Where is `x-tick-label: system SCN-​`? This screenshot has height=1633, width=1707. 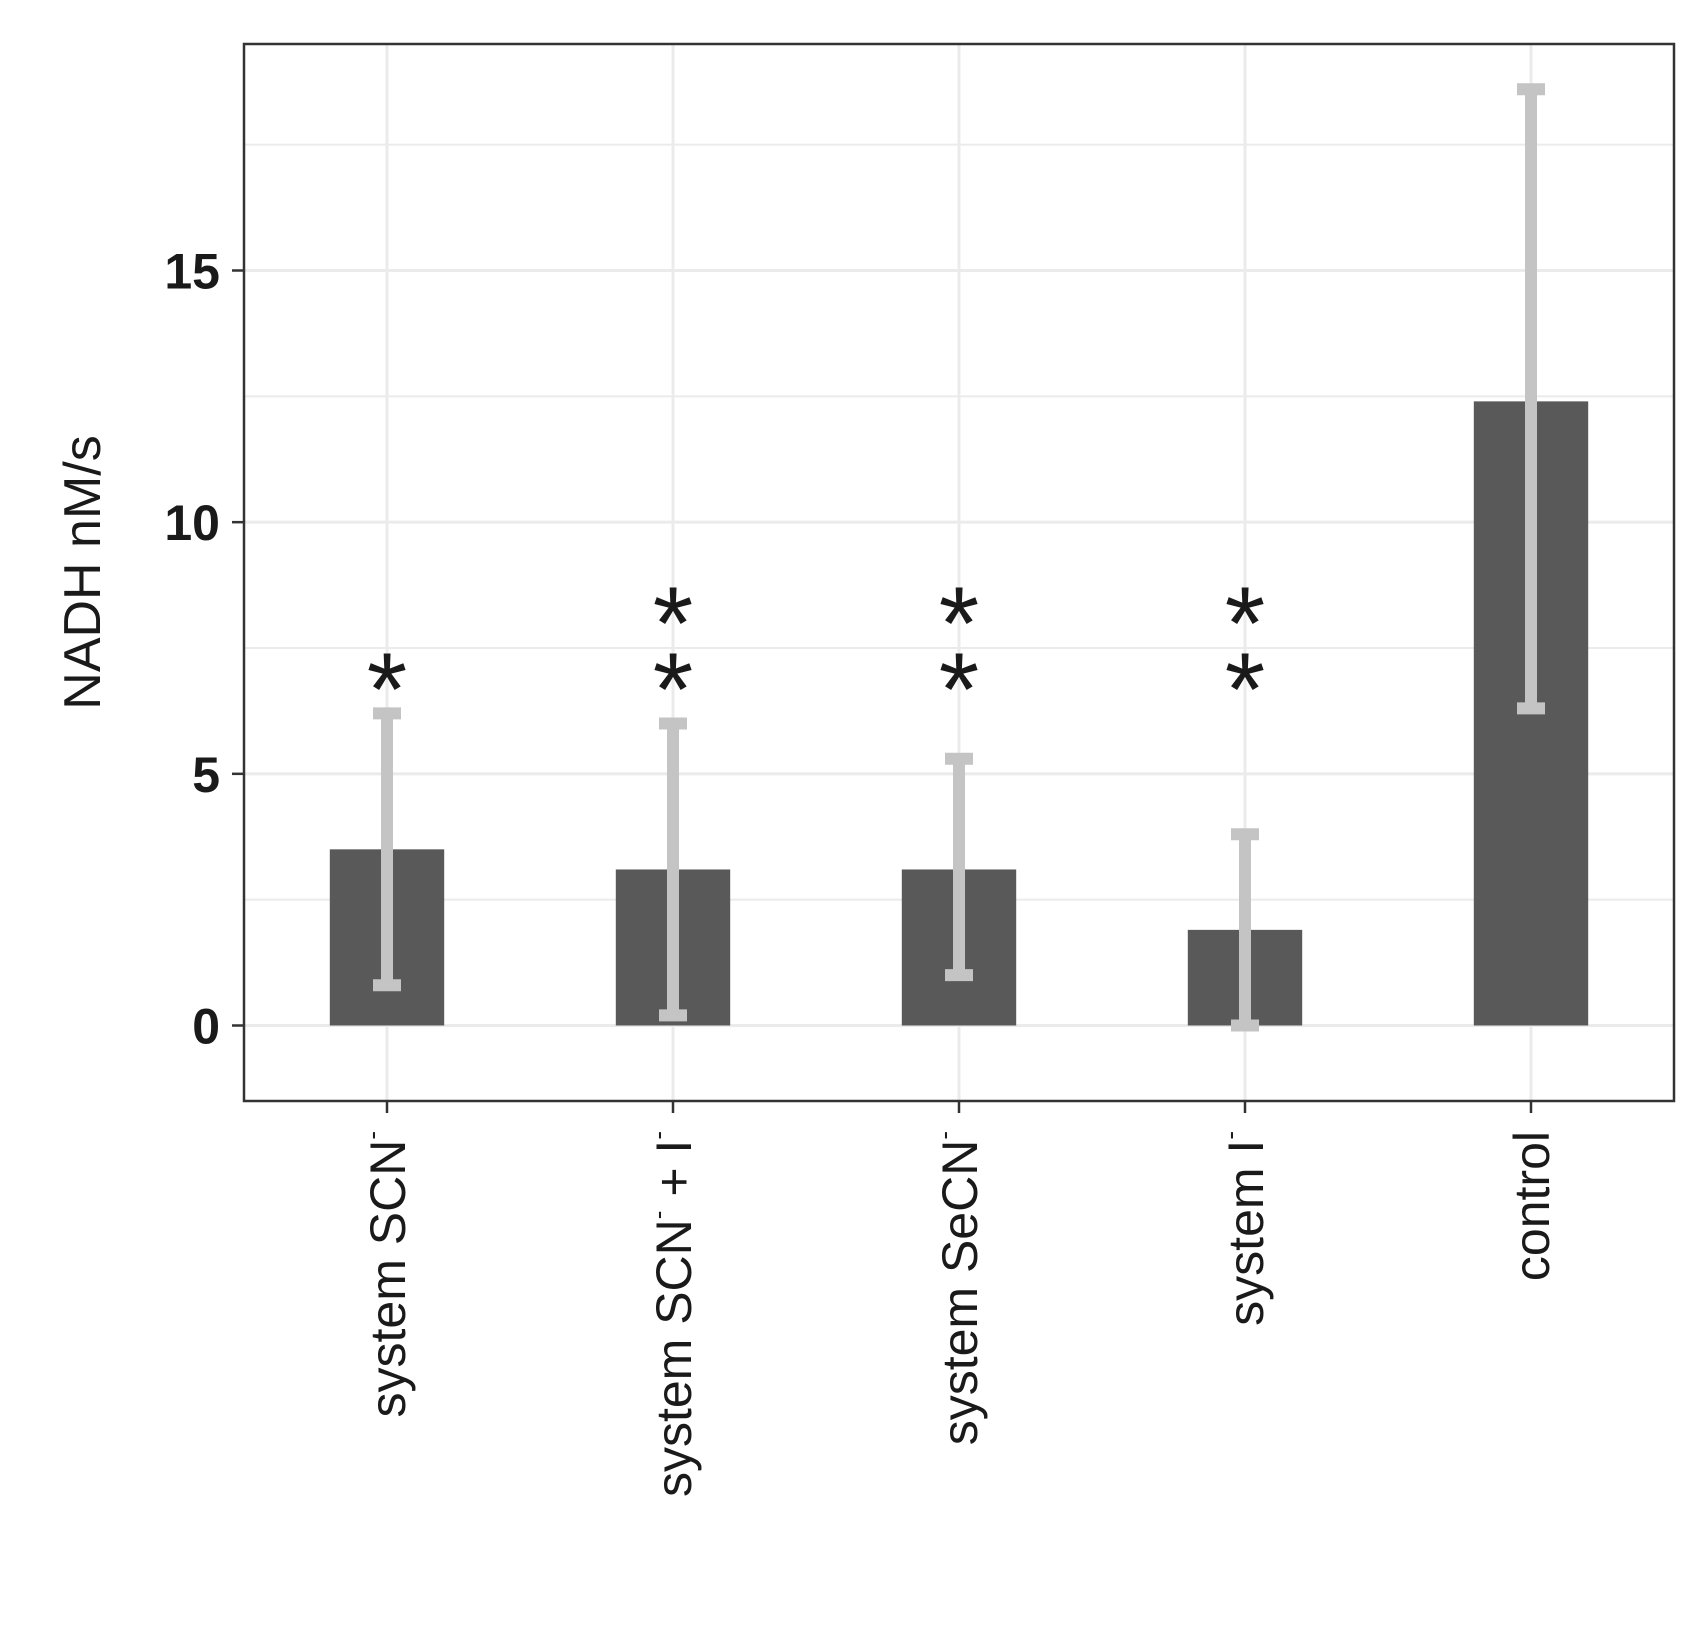 x-tick-label: system SCN-​ is located at coordinates (386, 1274).